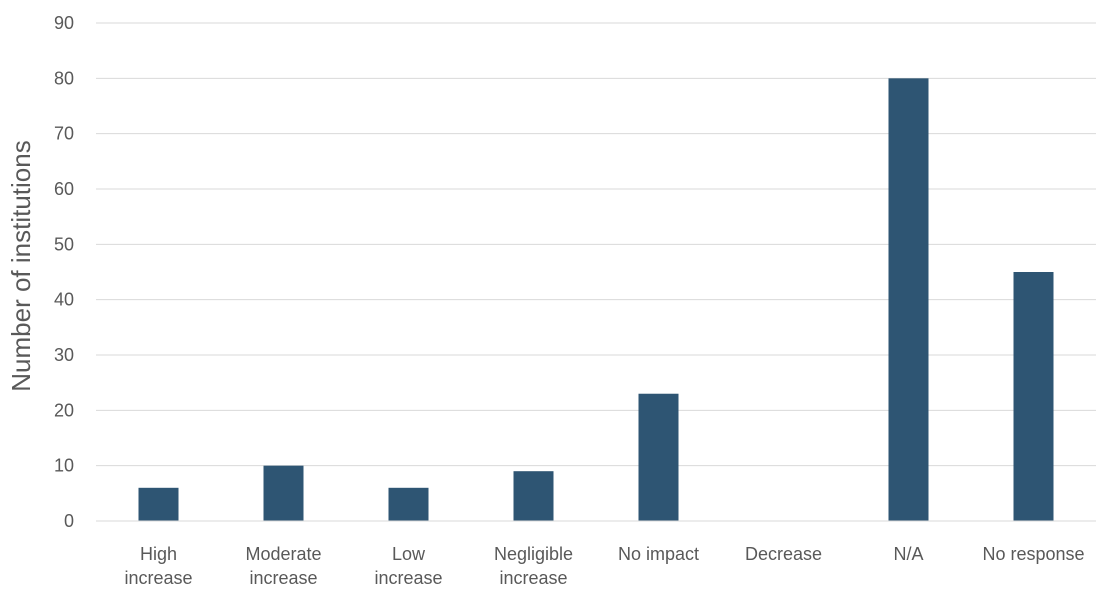  I want to click on x-tick-label-negligible-increase: Negligible increase, so click(533, 566).